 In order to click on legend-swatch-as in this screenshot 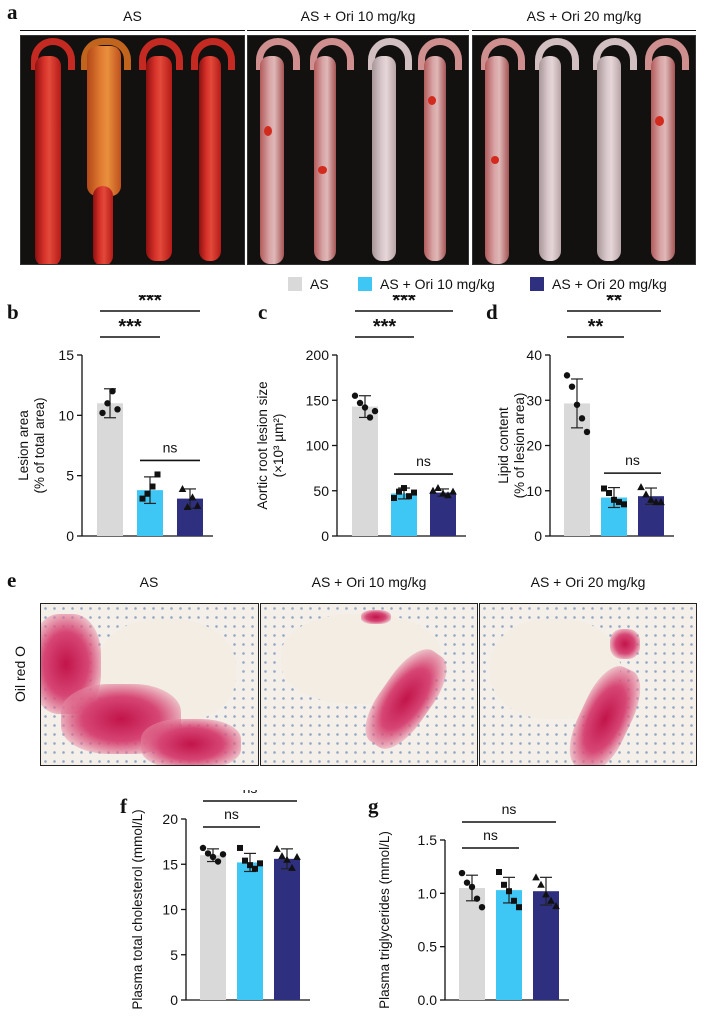, I will do `click(295, 284)`.